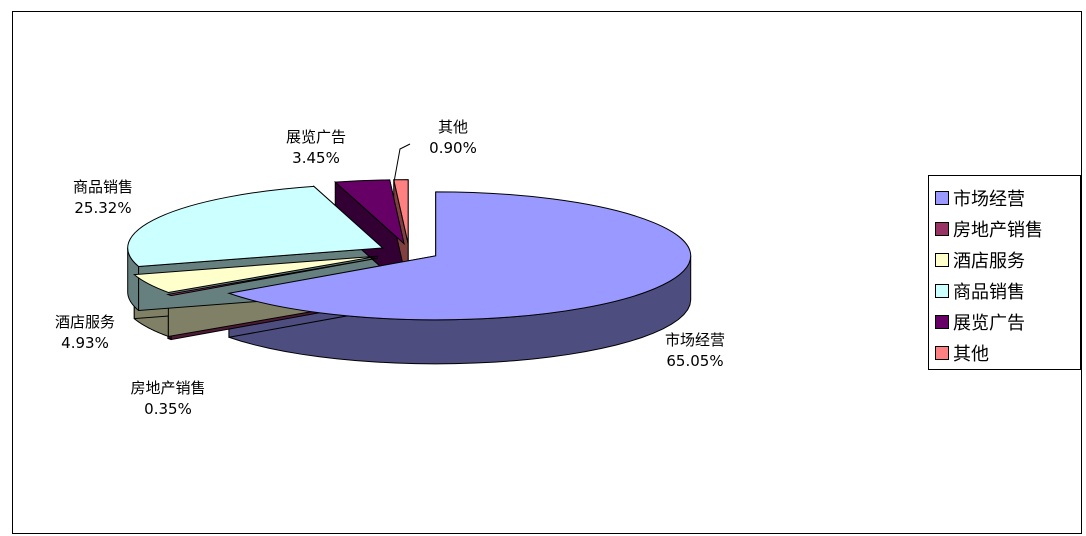 The height and width of the screenshot is (536, 1086). I want to click on data-label-goods: 商品销售 25.32%, so click(103, 197).